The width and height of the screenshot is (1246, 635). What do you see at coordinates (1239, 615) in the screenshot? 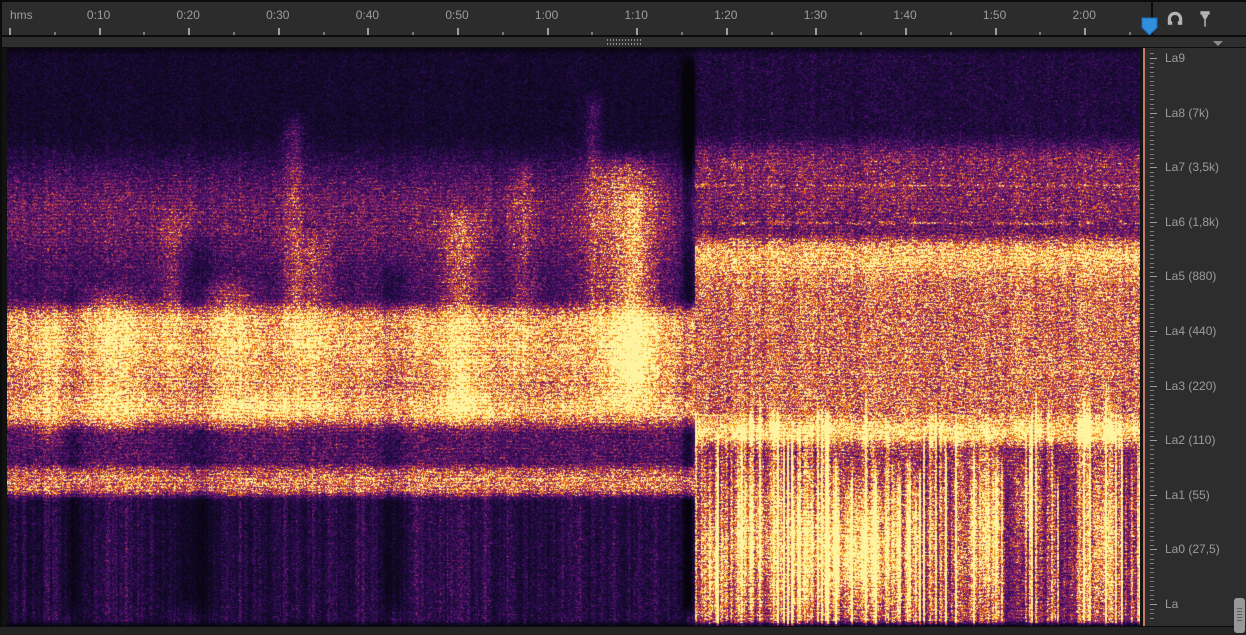
I see `vertical-scrollbar-thumb` at bounding box center [1239, 615].